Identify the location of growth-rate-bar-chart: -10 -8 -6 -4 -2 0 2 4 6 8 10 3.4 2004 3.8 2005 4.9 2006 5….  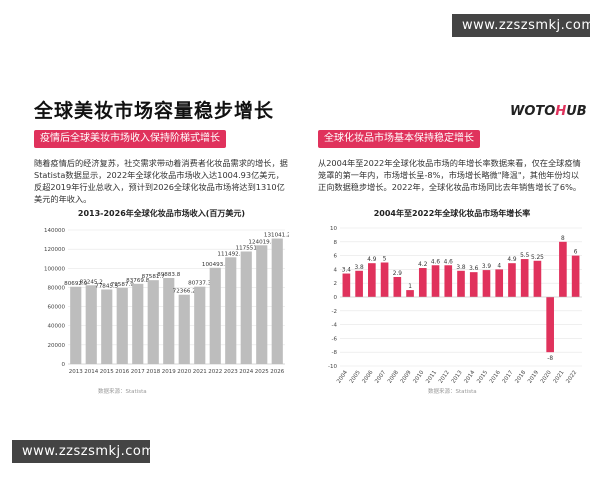
(455, 305).